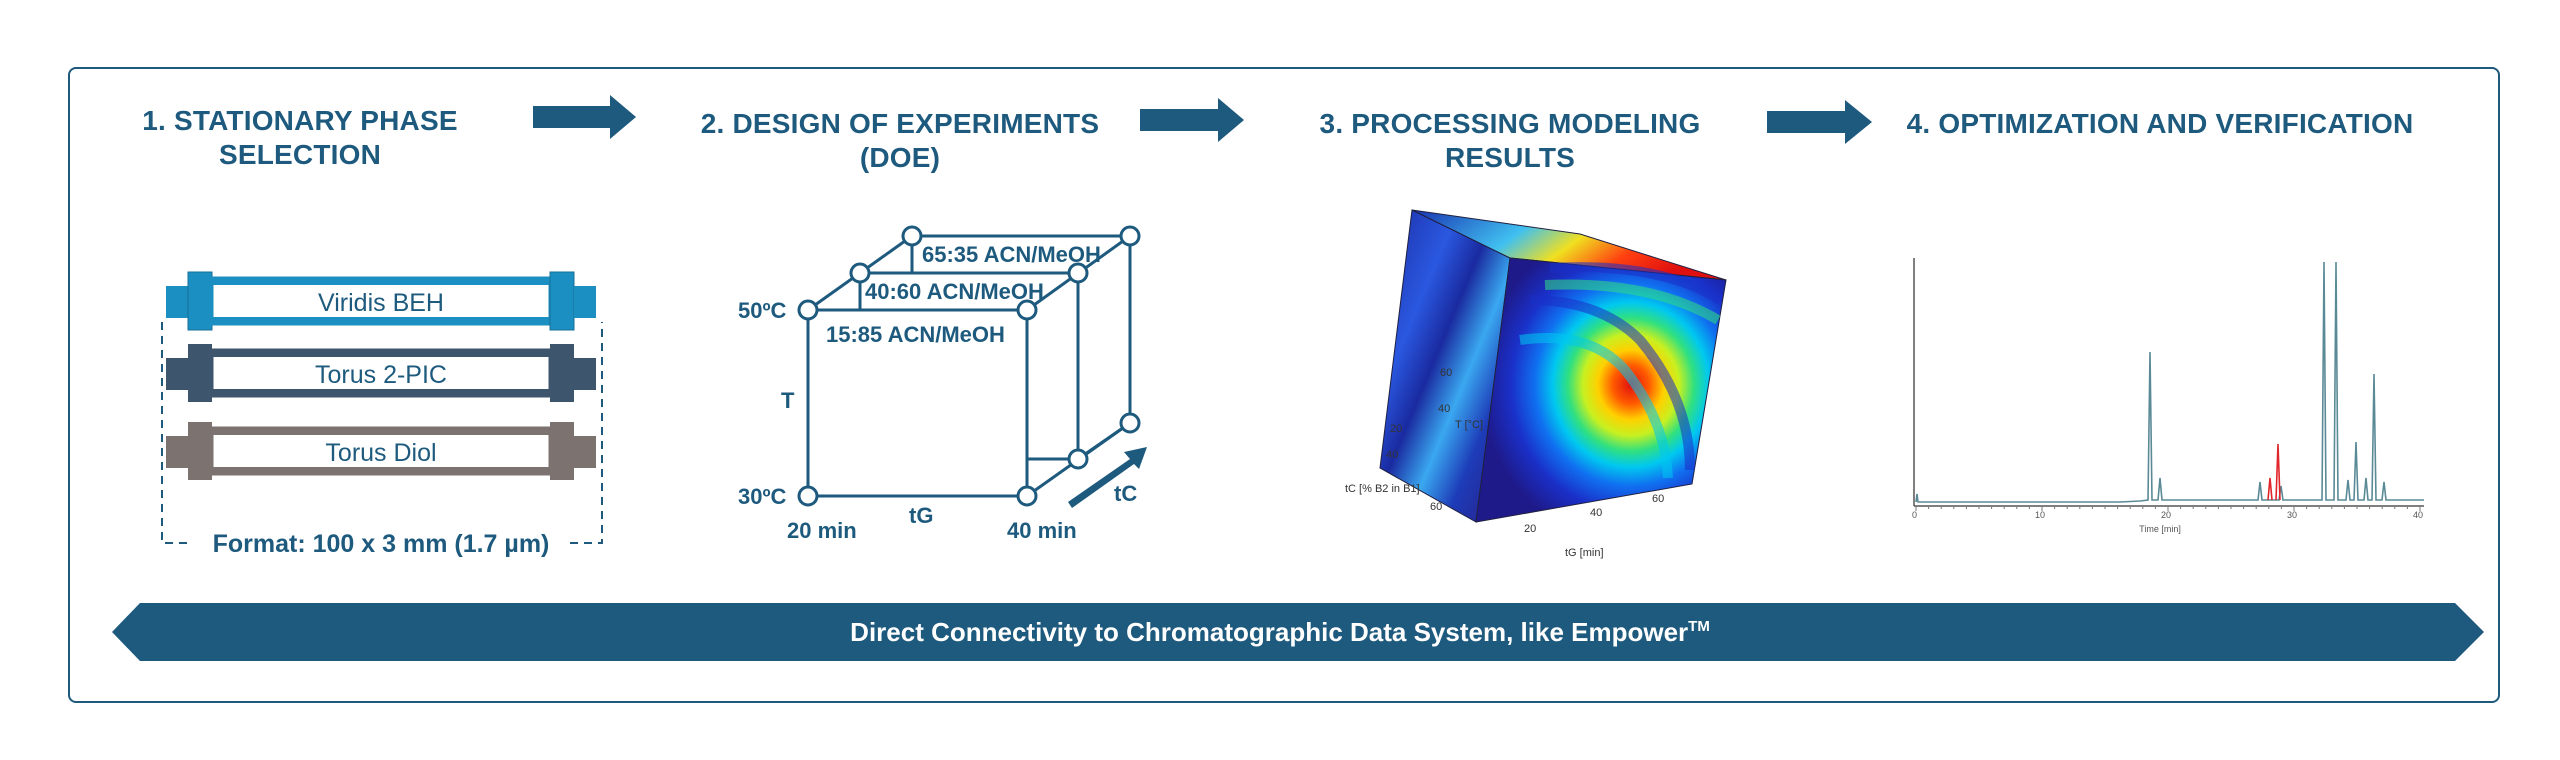 The width and height of the screenshot is (2560, 760). Describe the element at coordinates (762, 496) in the screenshot. I see `temp-low-label: 30ºC` at that location.